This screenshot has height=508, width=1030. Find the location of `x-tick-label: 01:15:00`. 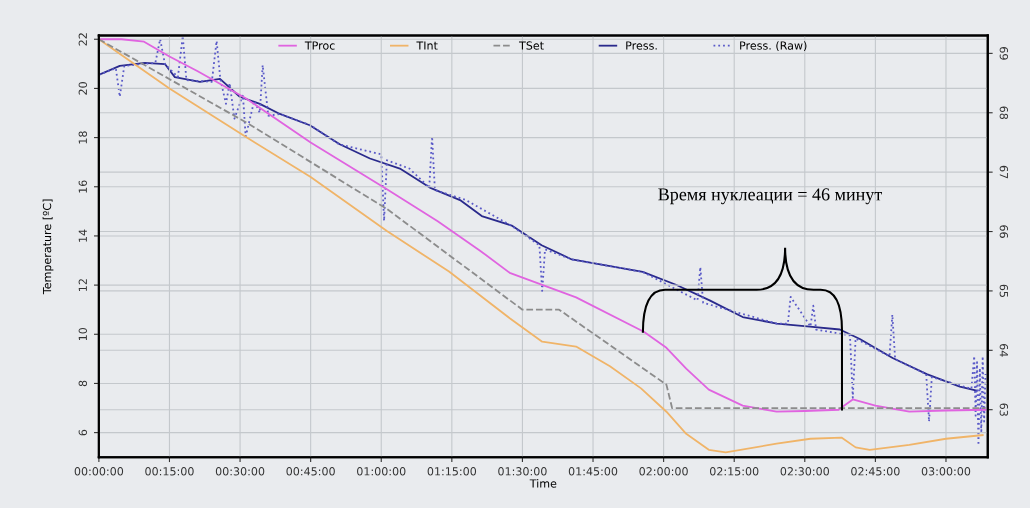

x-tick-label: 01:15:00 is located at coordinates (452, 471).